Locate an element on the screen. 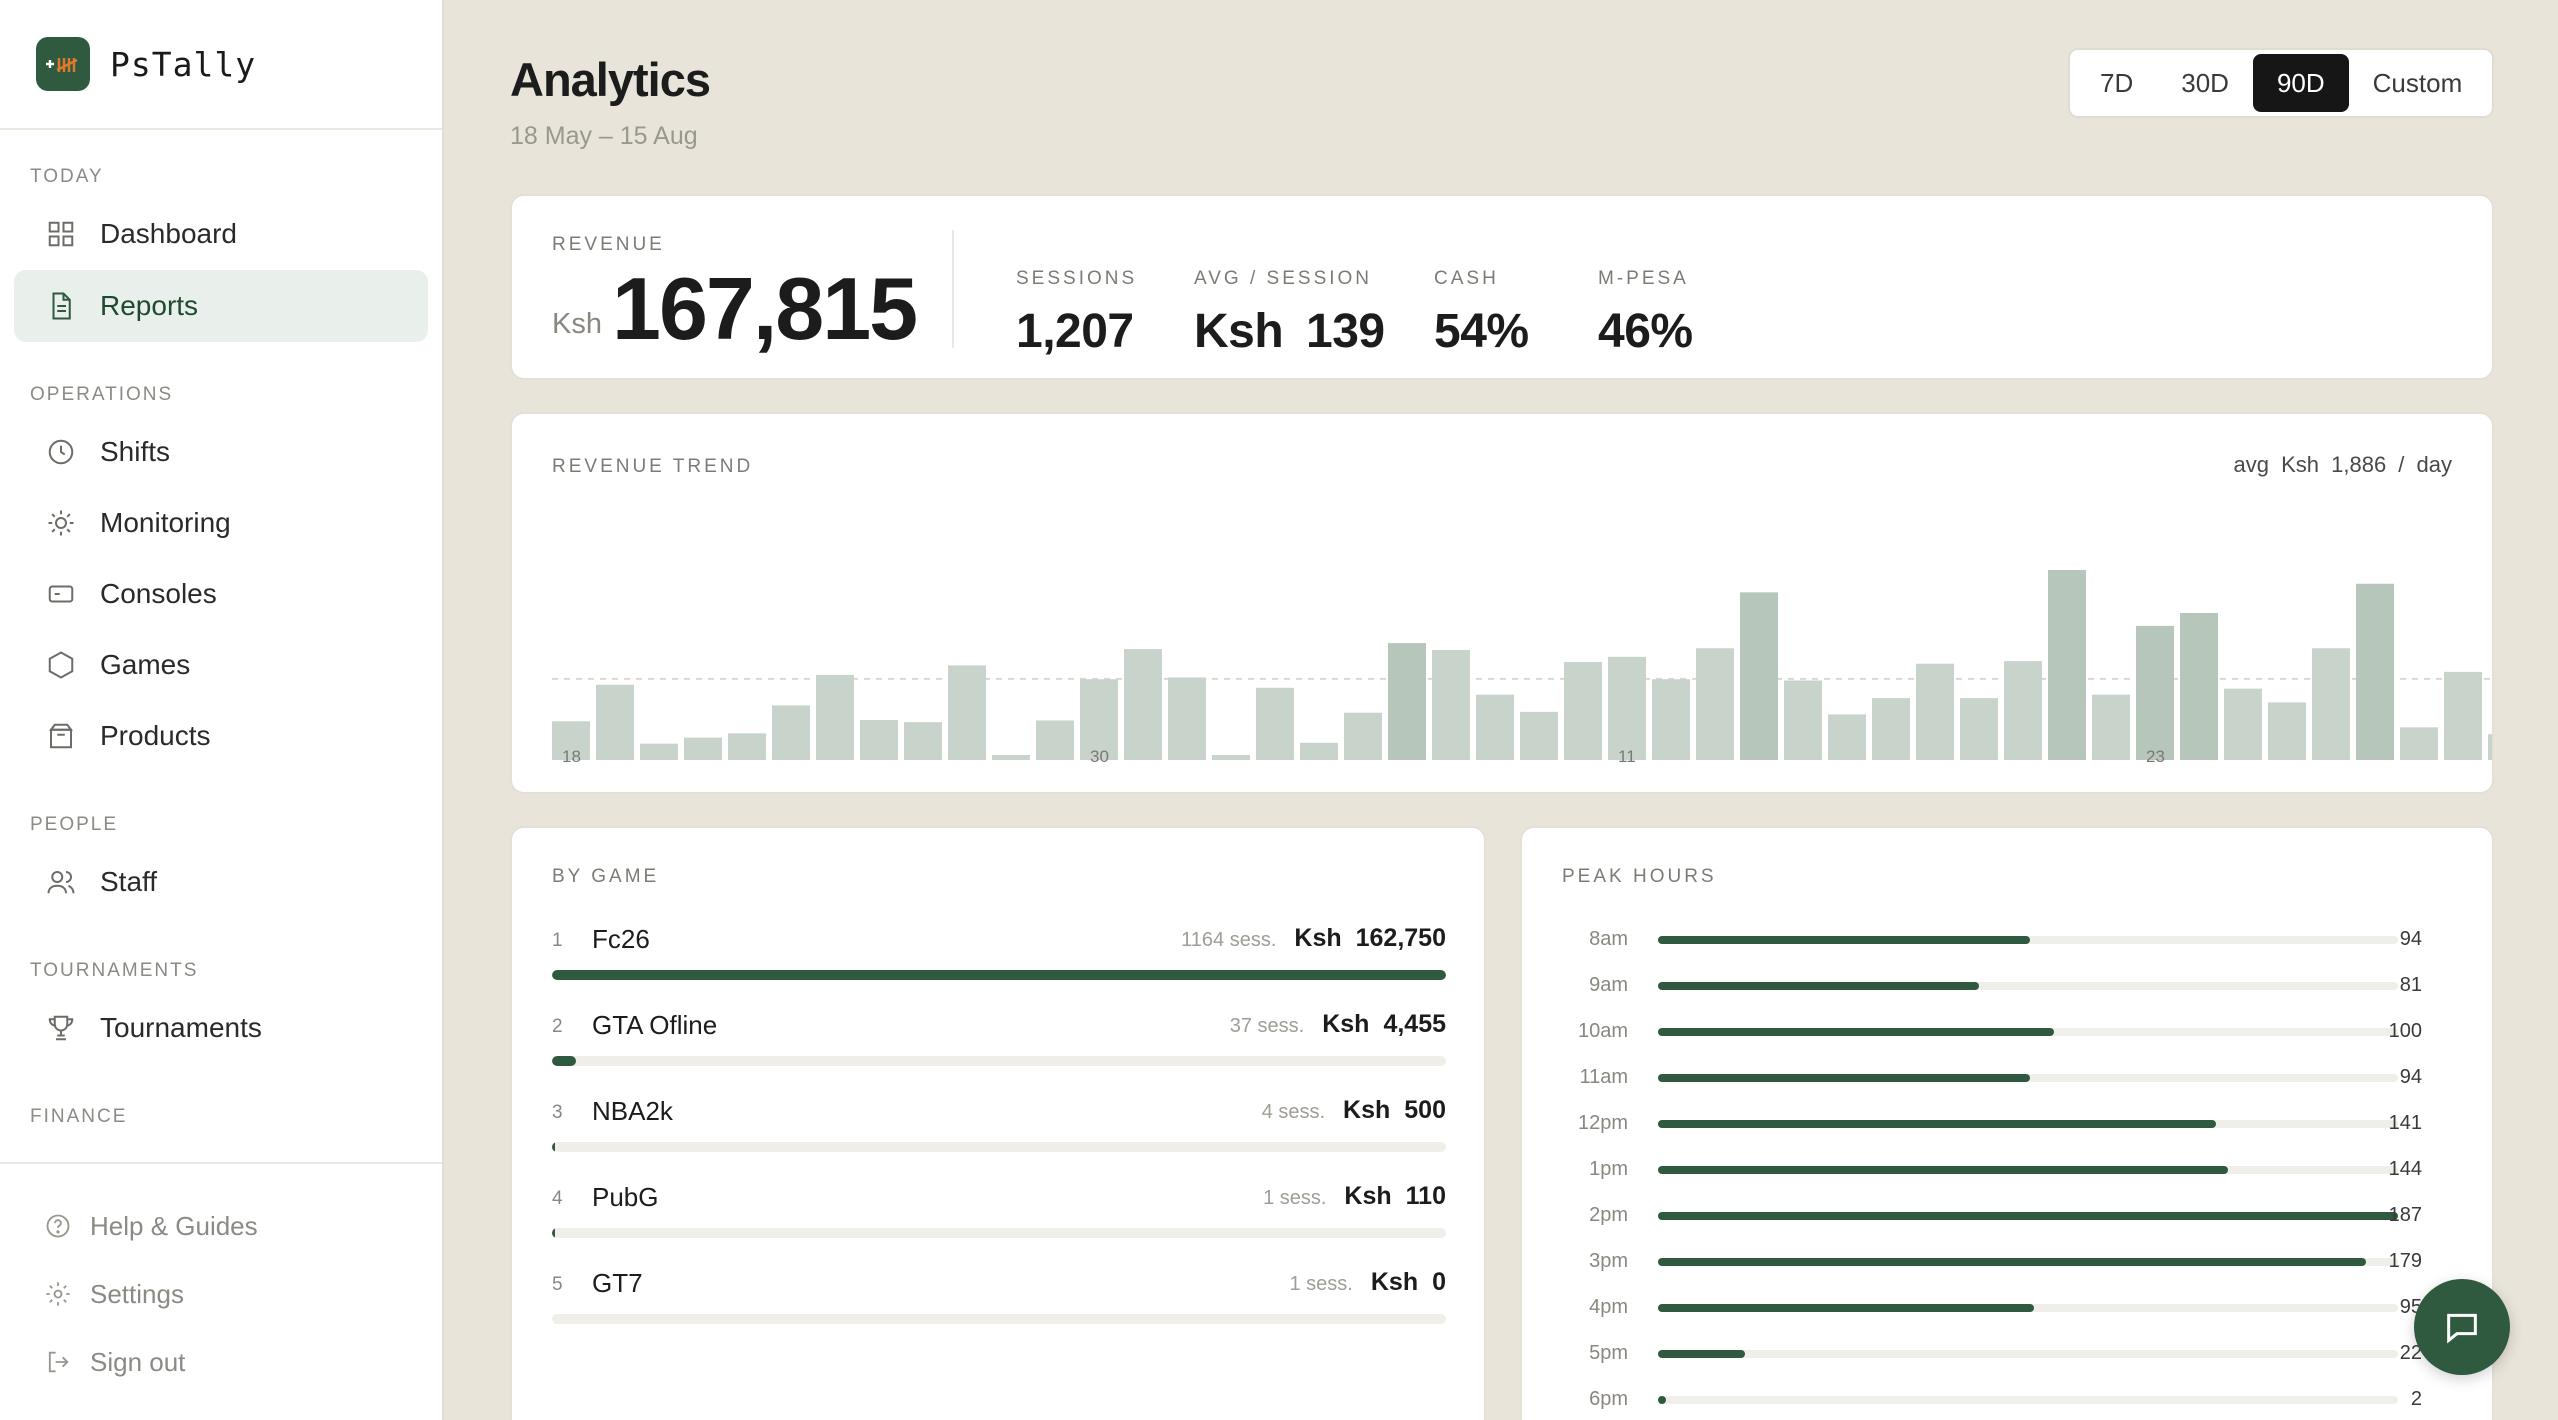 This screenshot has width=2558, height=1420. signout-icon is located at coordinates (58, 1362).